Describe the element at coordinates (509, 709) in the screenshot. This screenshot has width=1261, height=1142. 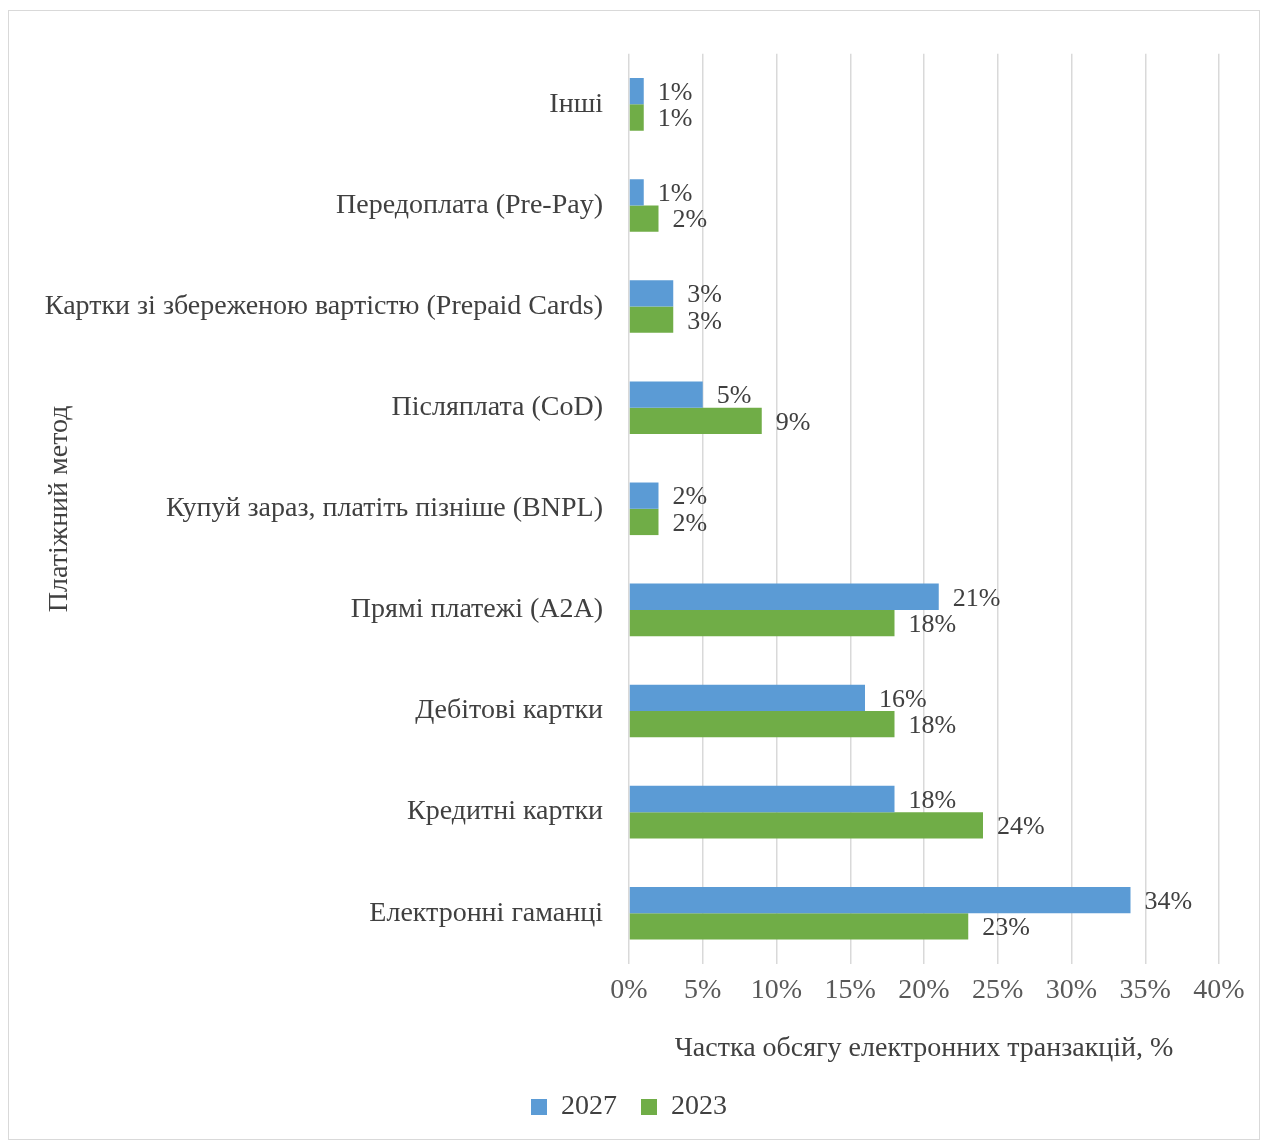
I see `y-tick-label: Дебітові картки` at that location.